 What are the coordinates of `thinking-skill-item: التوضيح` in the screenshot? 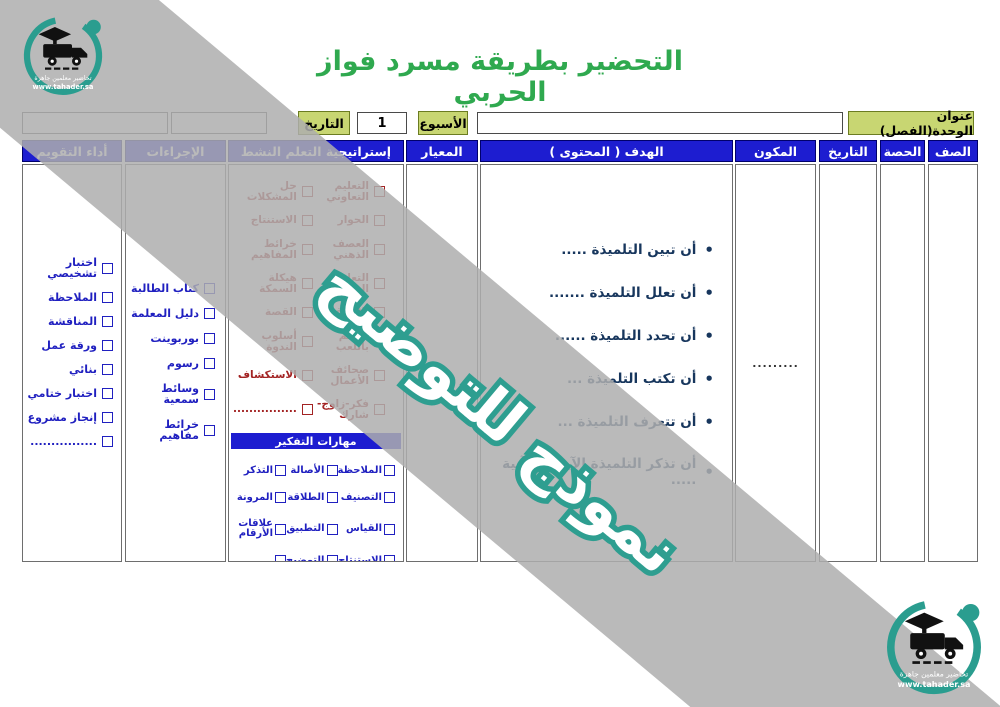 It's located at (312, 558).